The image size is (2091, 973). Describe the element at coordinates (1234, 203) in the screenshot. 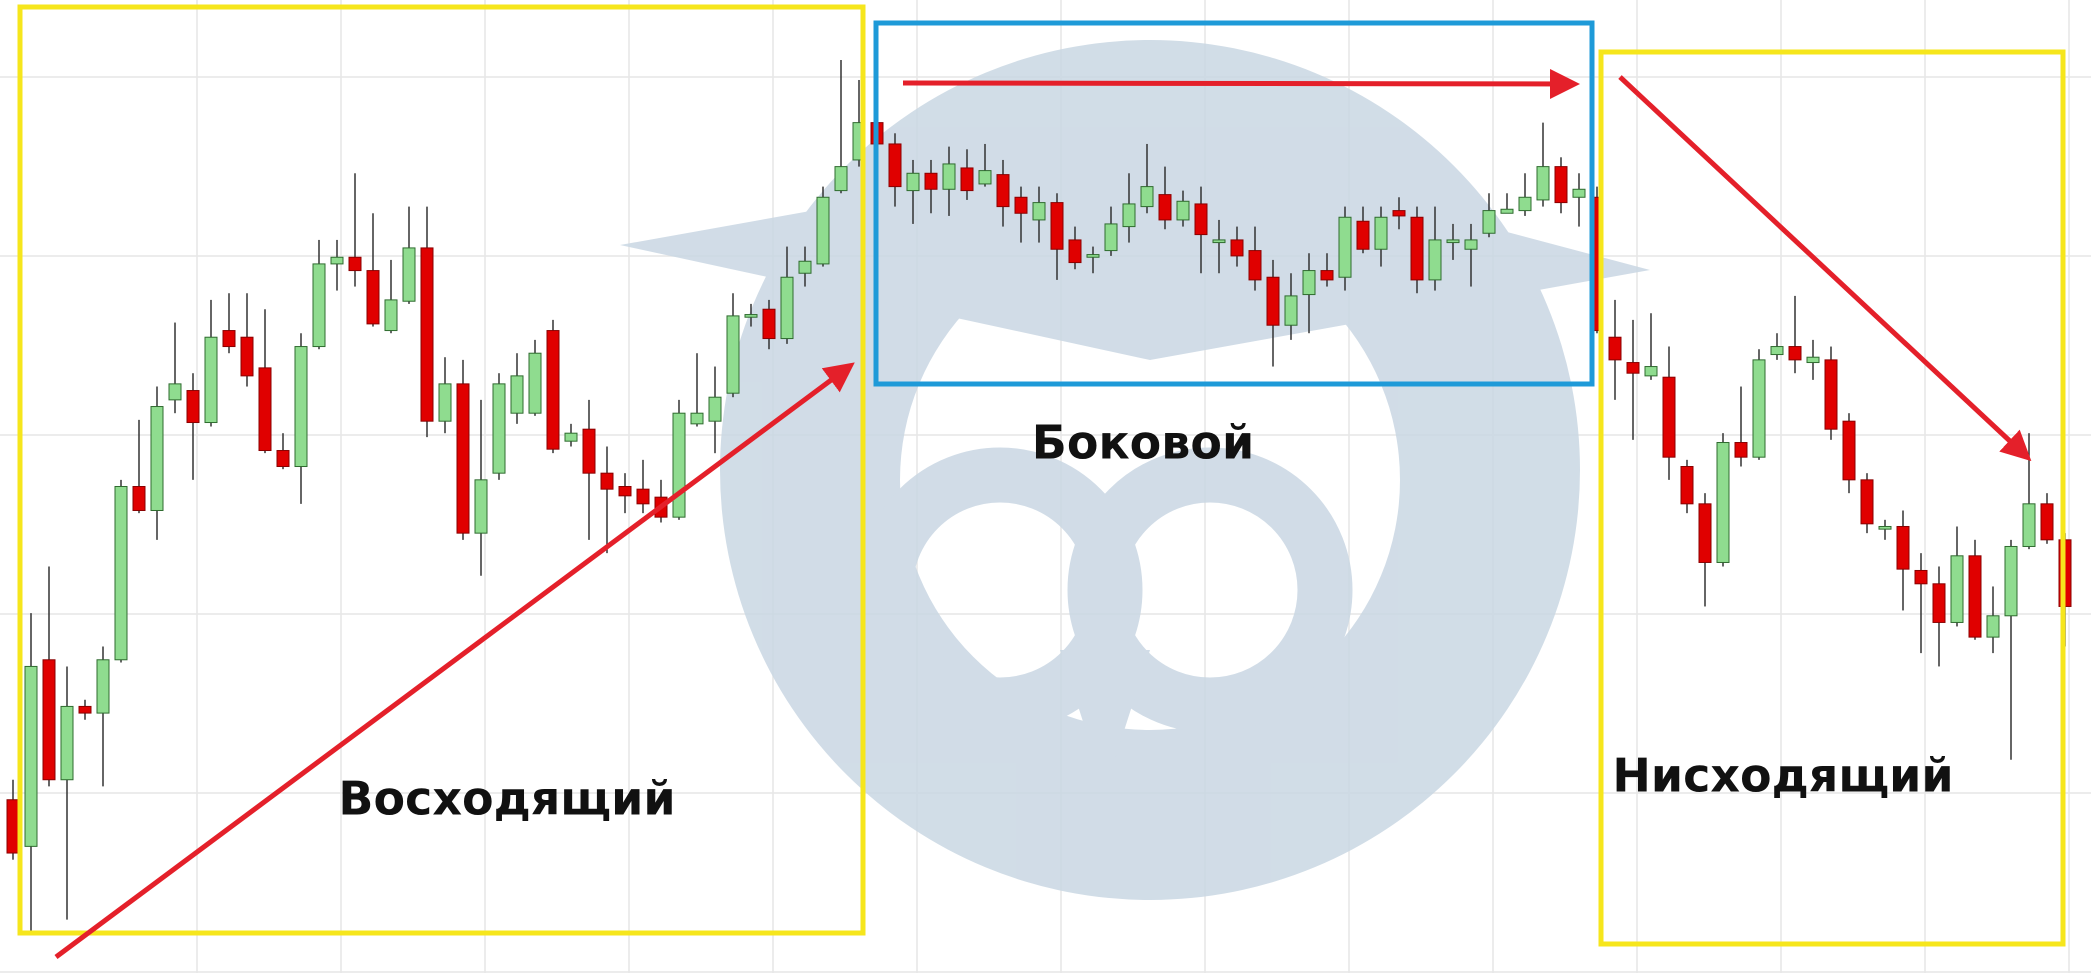

I see `sideways-box` at that location.